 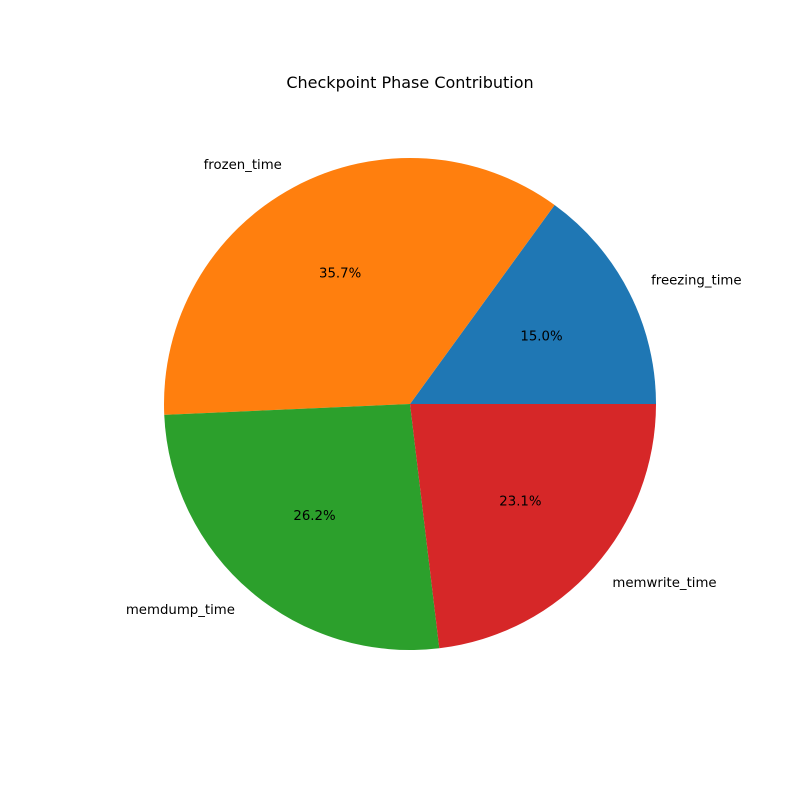 I want to click on pie-slice-freezing-time, so click(x=533, y=304).